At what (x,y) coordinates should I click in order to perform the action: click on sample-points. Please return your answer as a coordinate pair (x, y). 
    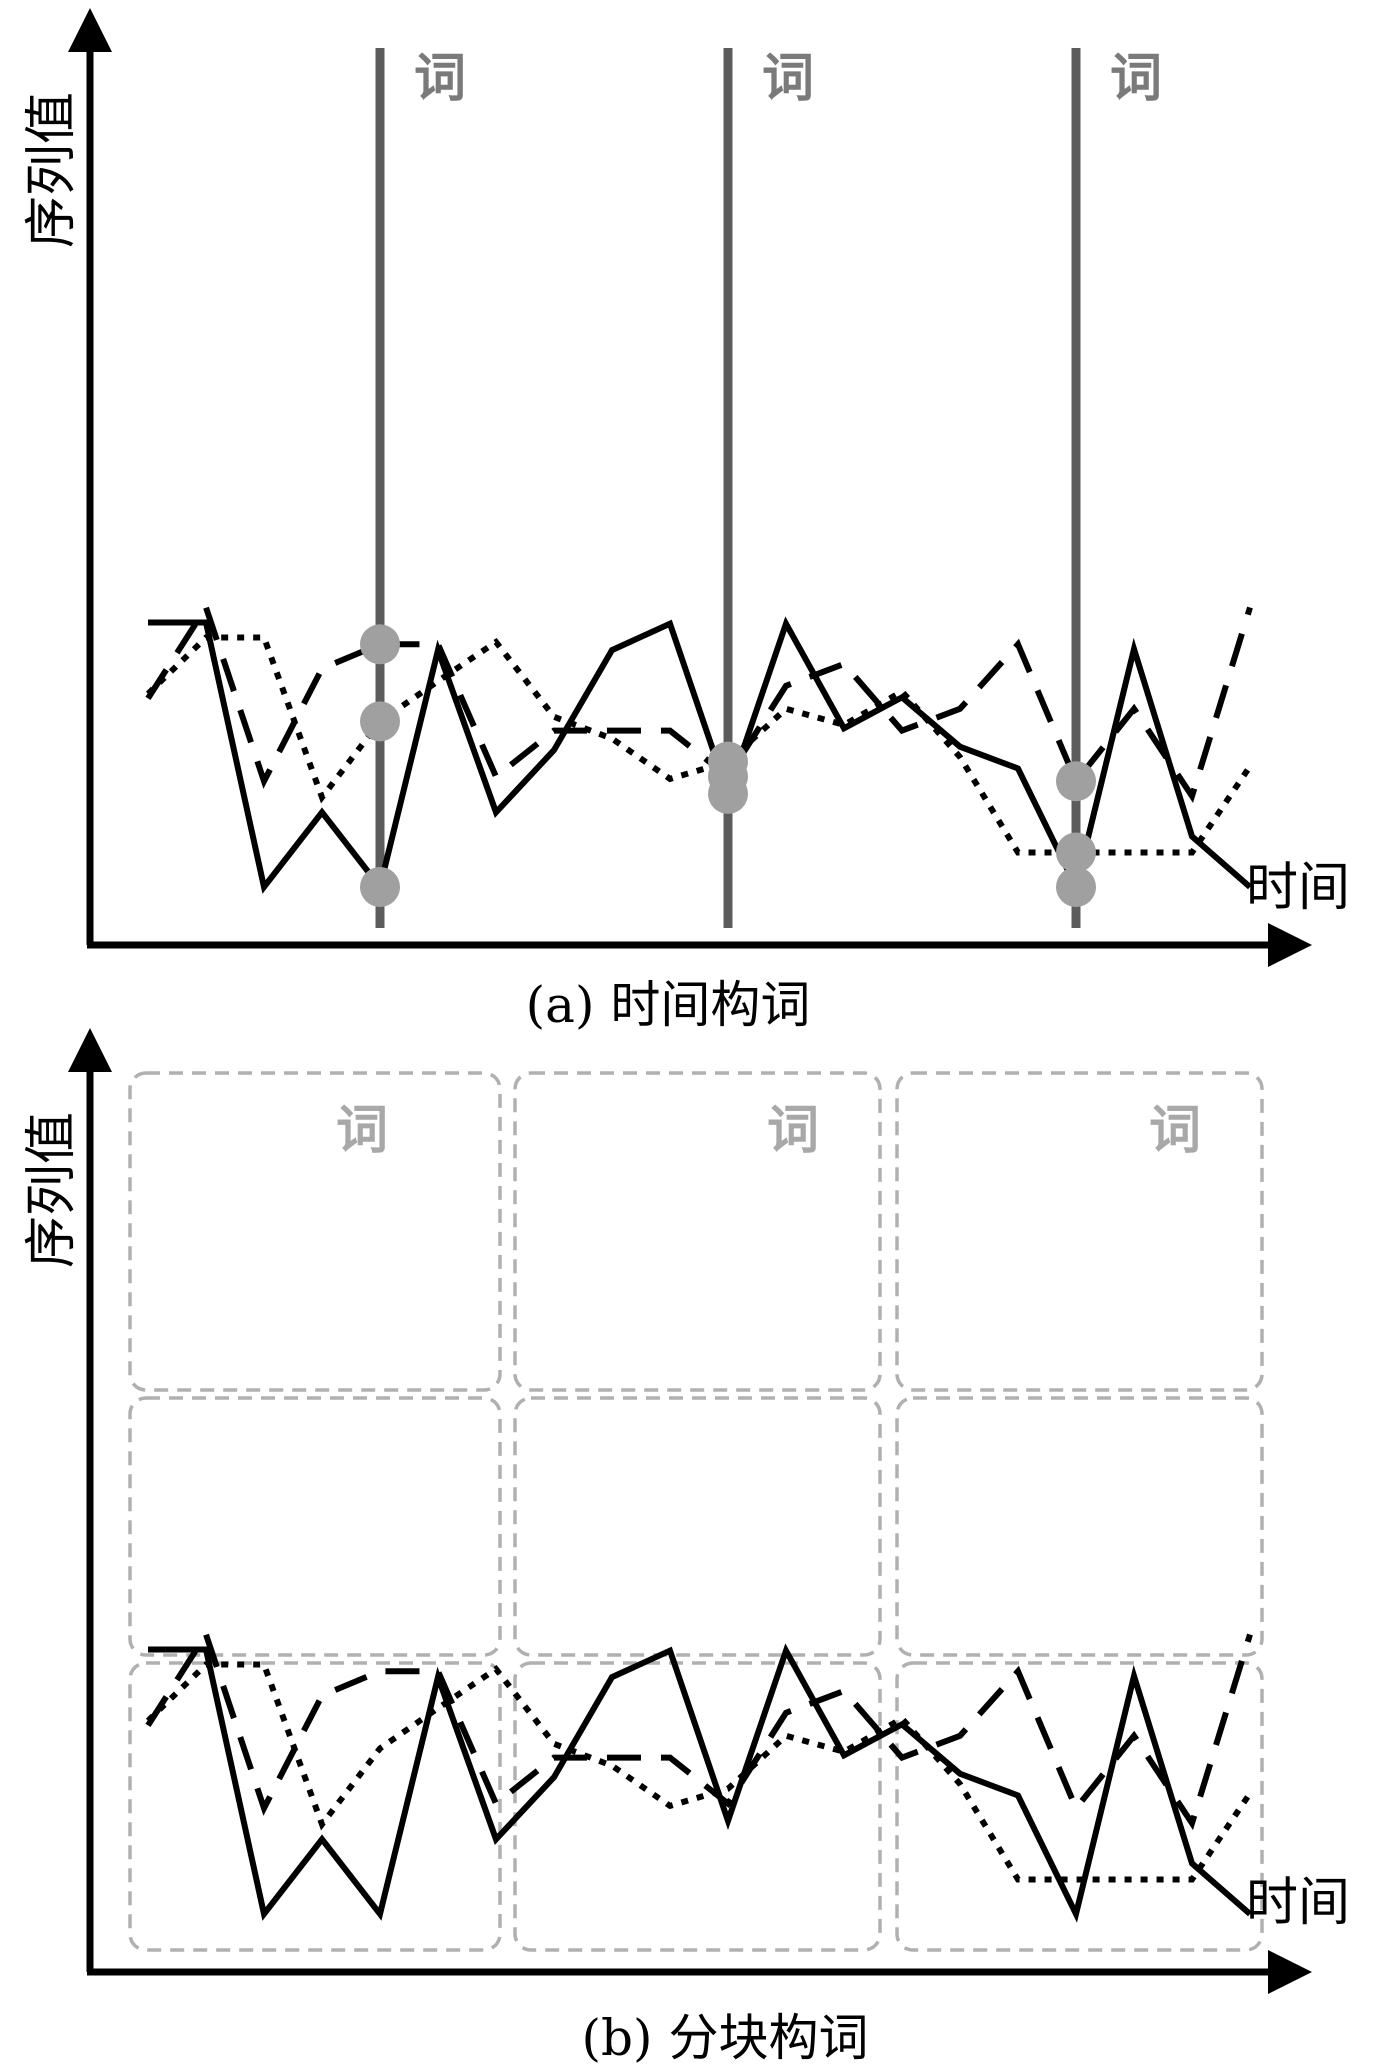
    Looking at the image, I should click on (728, 765).